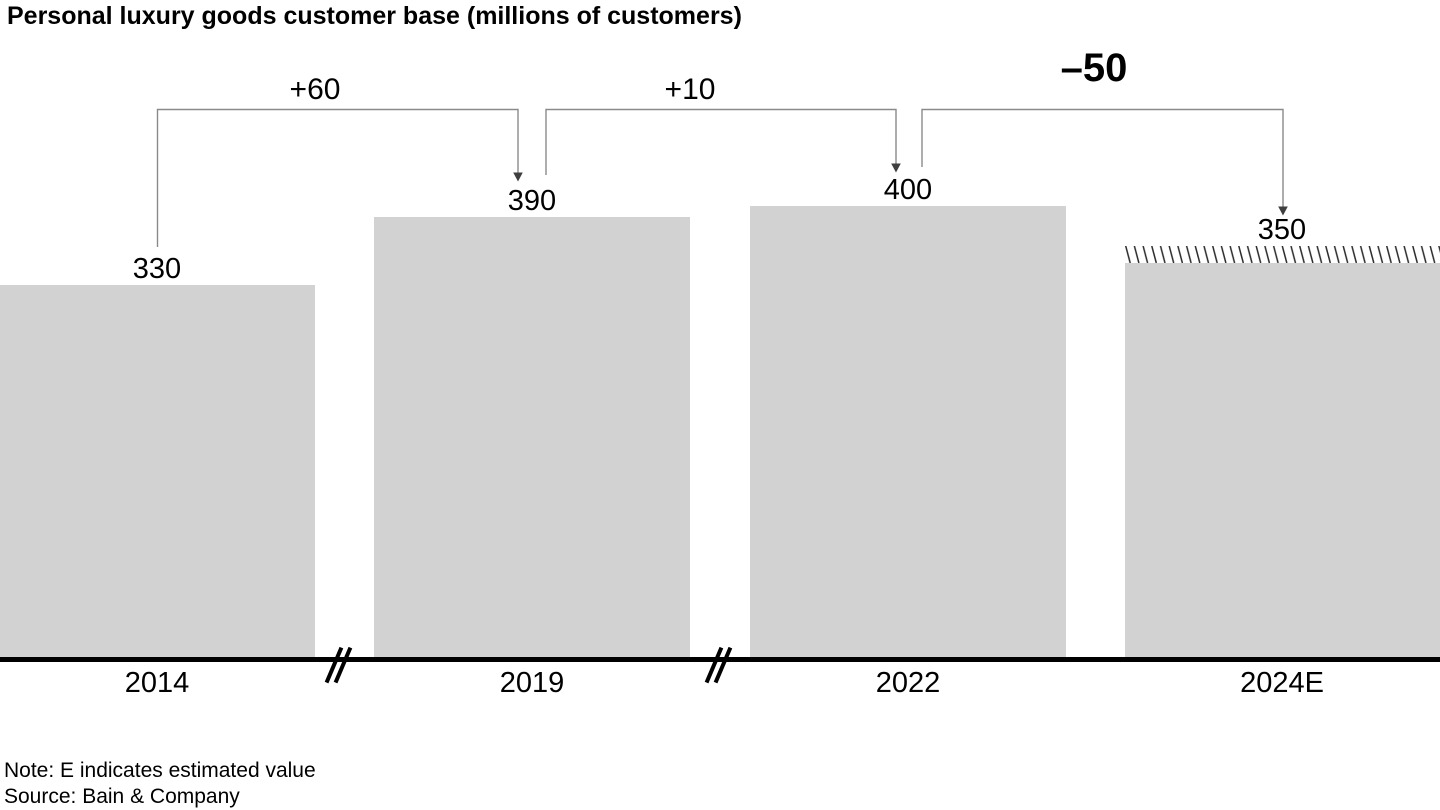 This screenshot has width=1440, height=810. What do you see at coordinates (1282, 461) in the screenshot?
I see `bar-2024e` at bounding box center [1282, 461].